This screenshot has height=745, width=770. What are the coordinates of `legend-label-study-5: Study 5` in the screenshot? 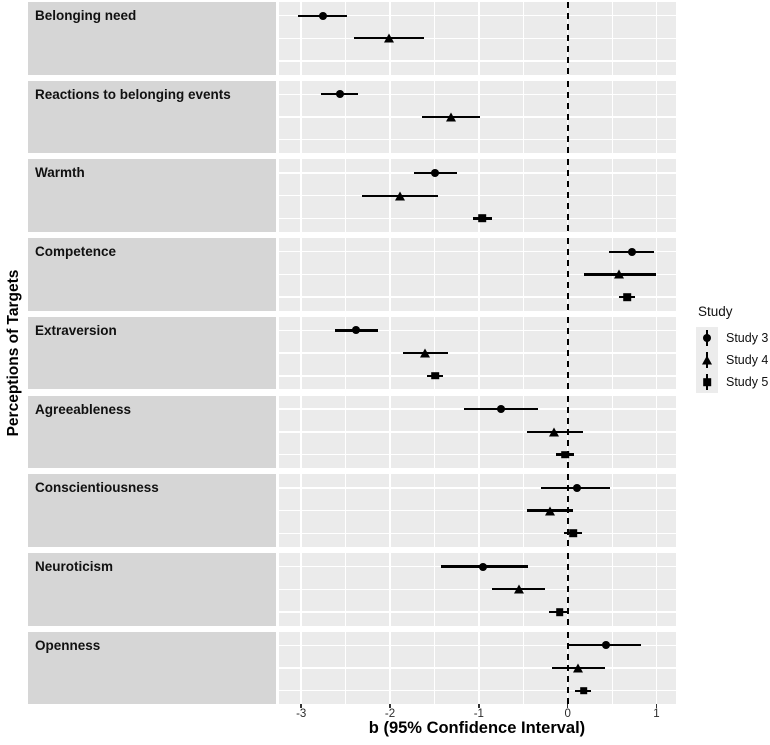 It's located at (747, 382).